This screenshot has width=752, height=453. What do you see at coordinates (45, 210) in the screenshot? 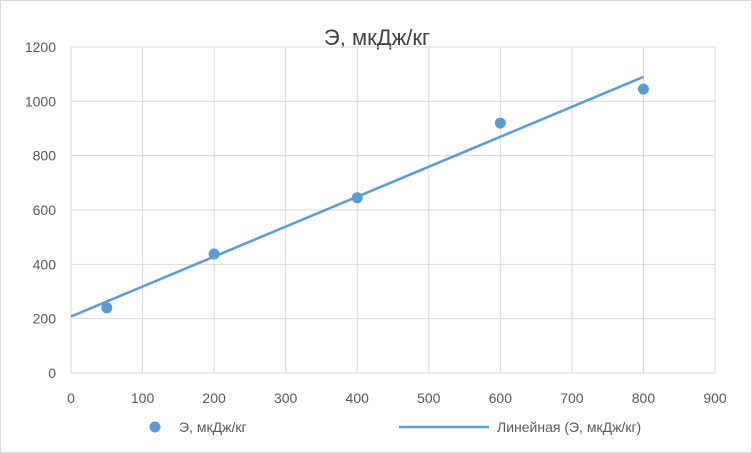
I see `y-tick-label: 600` at bounding box center [45, 210].